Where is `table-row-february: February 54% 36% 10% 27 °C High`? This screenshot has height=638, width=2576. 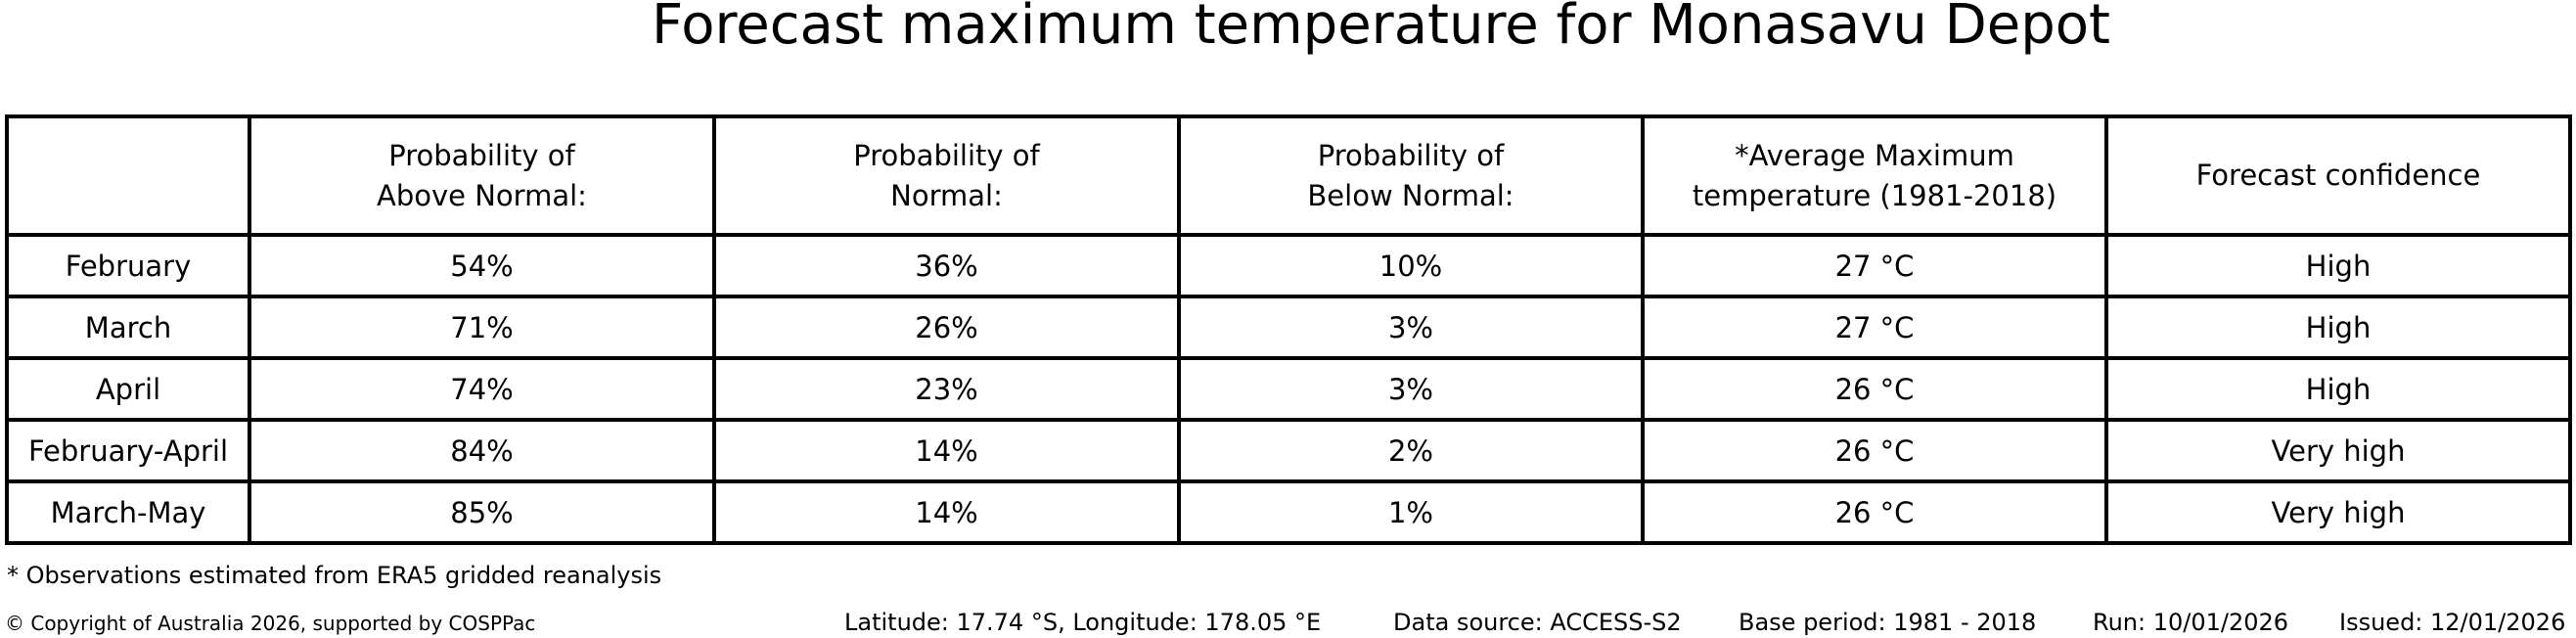
table-row-february: February 54% 36% 10% 27 °C High is located at coordinates (1288, 265).